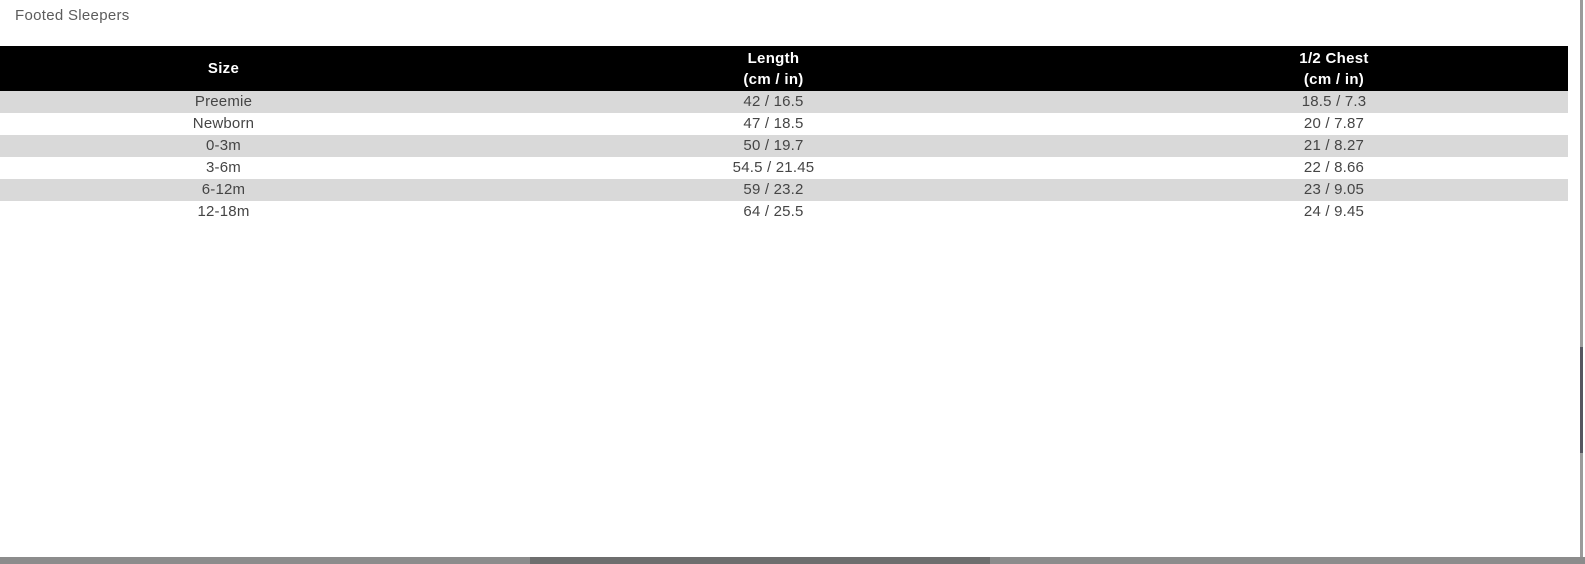  What do you see at coordinates (773, 68) in the screenshot?
I see `col-header-length: Length (cm / in)` at bounding box center [773, 68].